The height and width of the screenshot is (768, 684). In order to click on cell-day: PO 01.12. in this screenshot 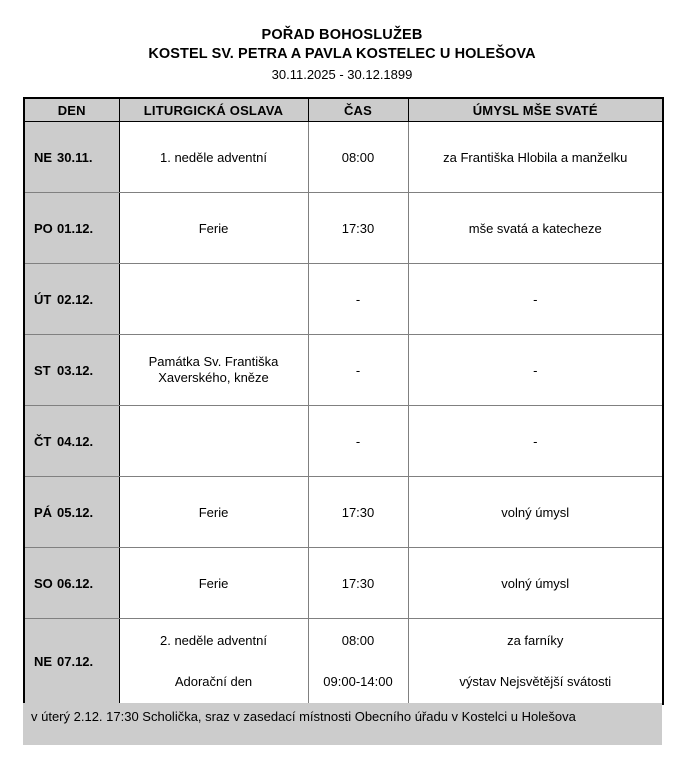, I will do `click(72, 228)`.